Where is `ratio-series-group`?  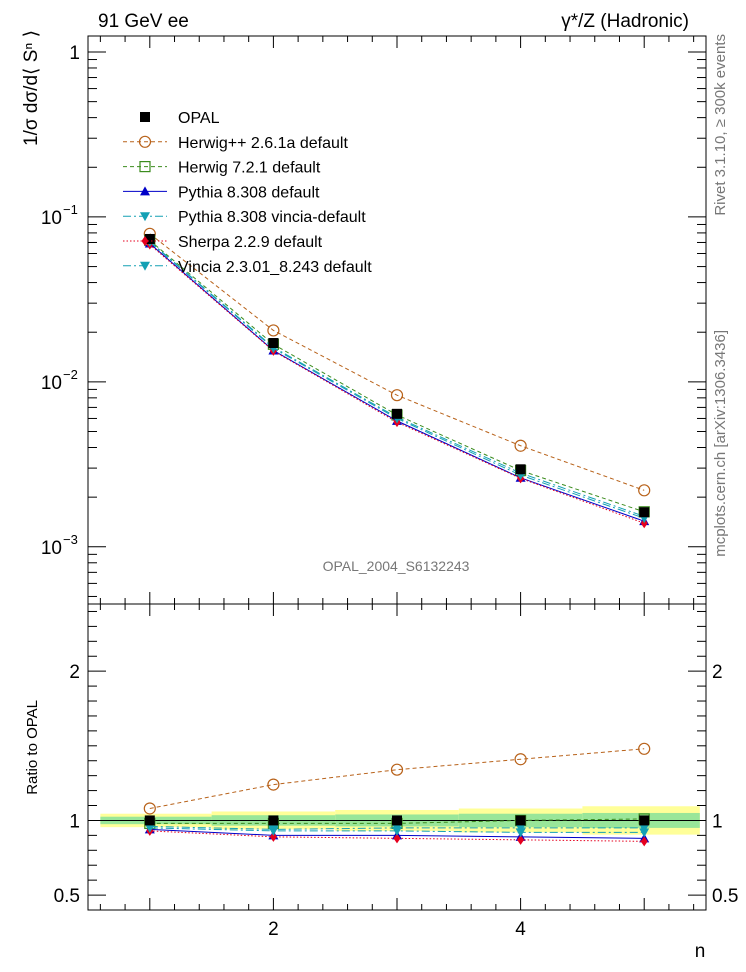 ratio-series-group is located at coordinates (397, 794).